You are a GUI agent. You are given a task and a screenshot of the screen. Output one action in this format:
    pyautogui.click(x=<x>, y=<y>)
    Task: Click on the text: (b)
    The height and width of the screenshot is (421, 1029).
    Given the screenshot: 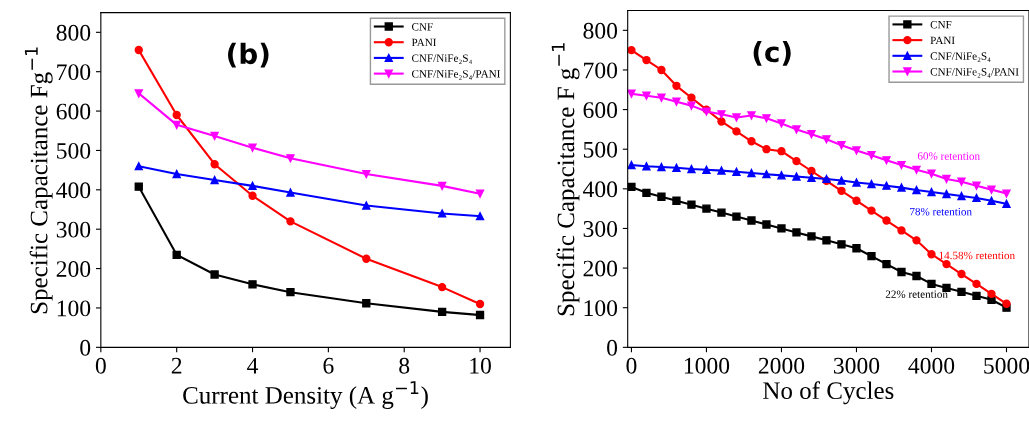 What is the action you would take?
    pyautogui.click(x=248, y=55)
    